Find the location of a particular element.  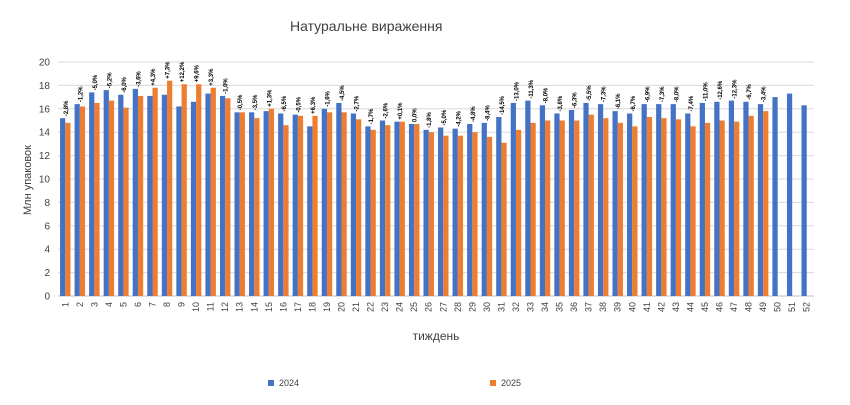

y-tick-label: 16 is located at coordinates (45, 109).